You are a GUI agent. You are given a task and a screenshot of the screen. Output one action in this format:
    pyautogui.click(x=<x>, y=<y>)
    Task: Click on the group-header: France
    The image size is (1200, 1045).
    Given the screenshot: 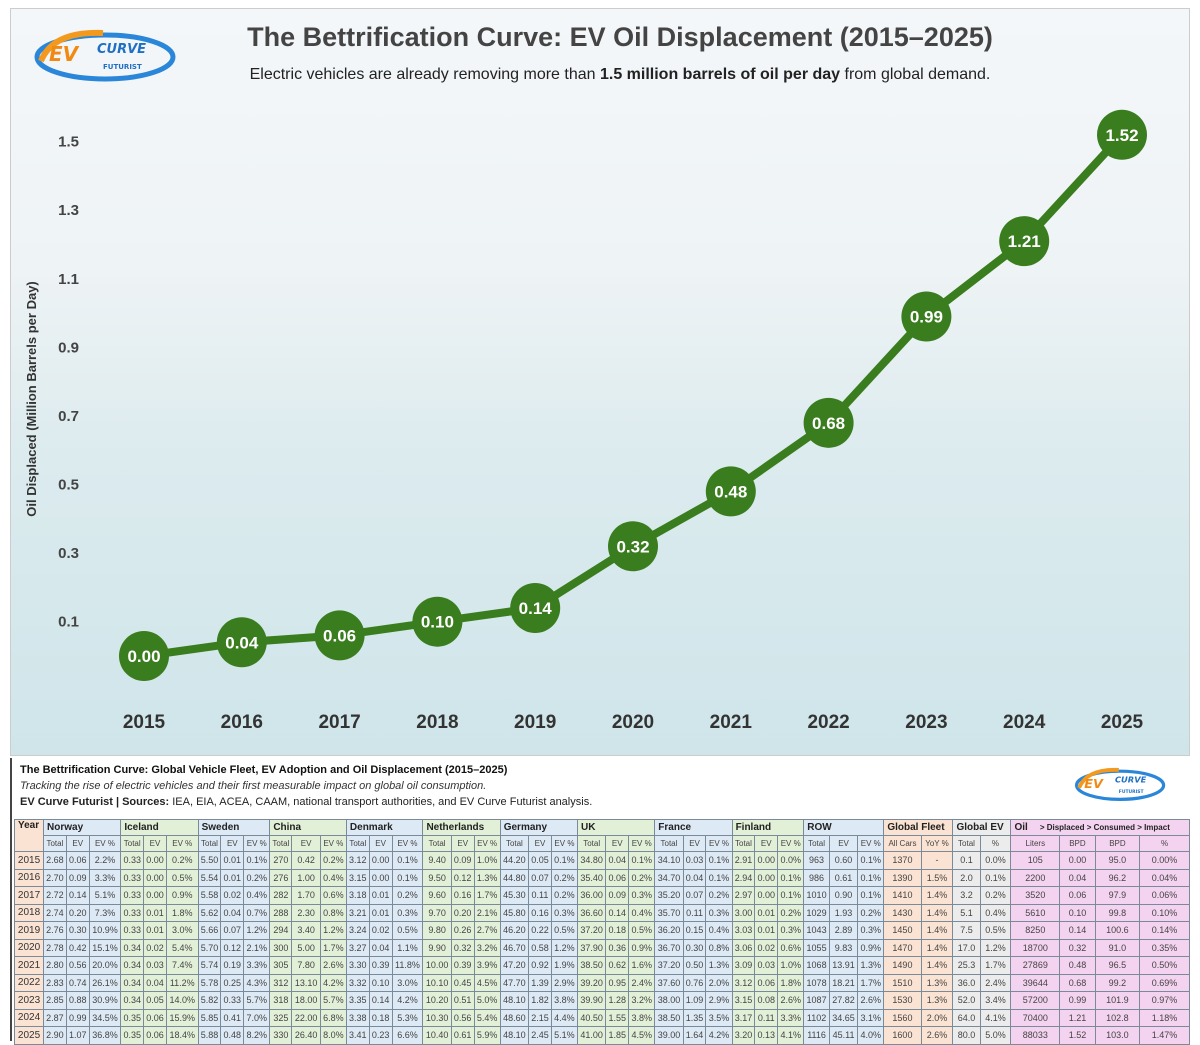 What is the action you would take?
    pyautogui.click(x=693, y=827)
    